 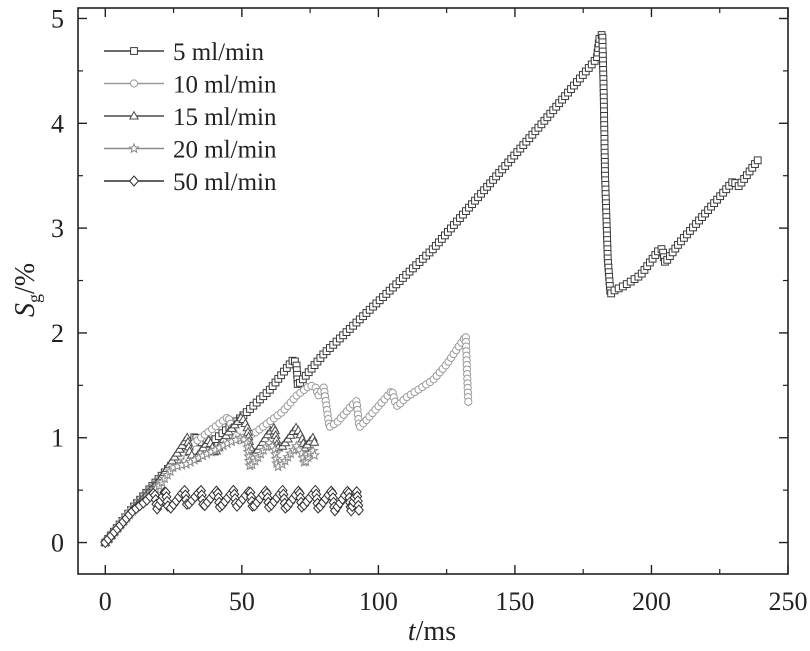 What do you see at coordinates (432, 631) in the screenshot?
I see `x-axis-title: t/ms` at bounding box center [432, 631].